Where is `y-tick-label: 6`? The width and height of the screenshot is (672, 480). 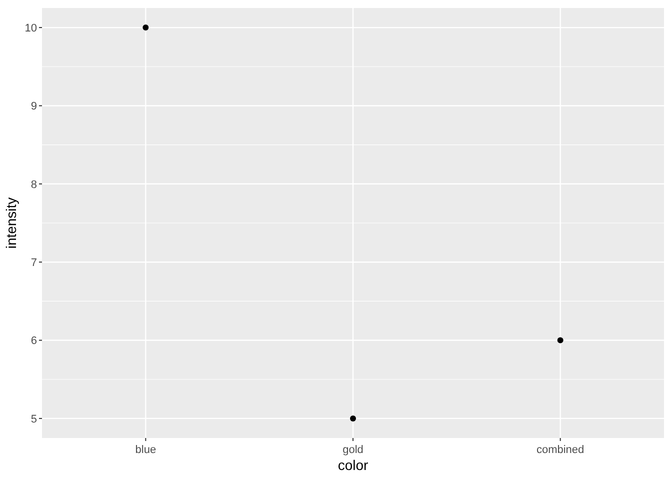 y-tick-label: 6 is located at coordinates (33, 341).